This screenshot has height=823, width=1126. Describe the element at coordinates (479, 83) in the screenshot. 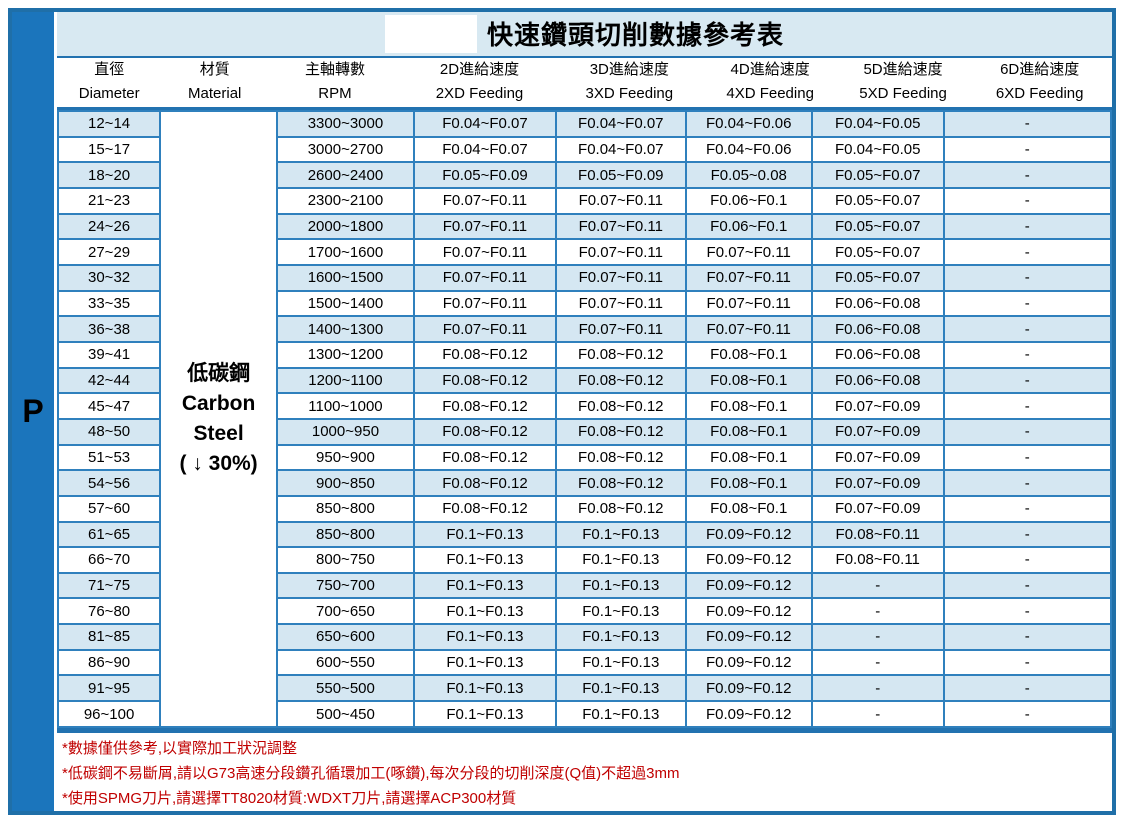

I see `column-header: 2D進給速度 2XD Feeding` at that location.